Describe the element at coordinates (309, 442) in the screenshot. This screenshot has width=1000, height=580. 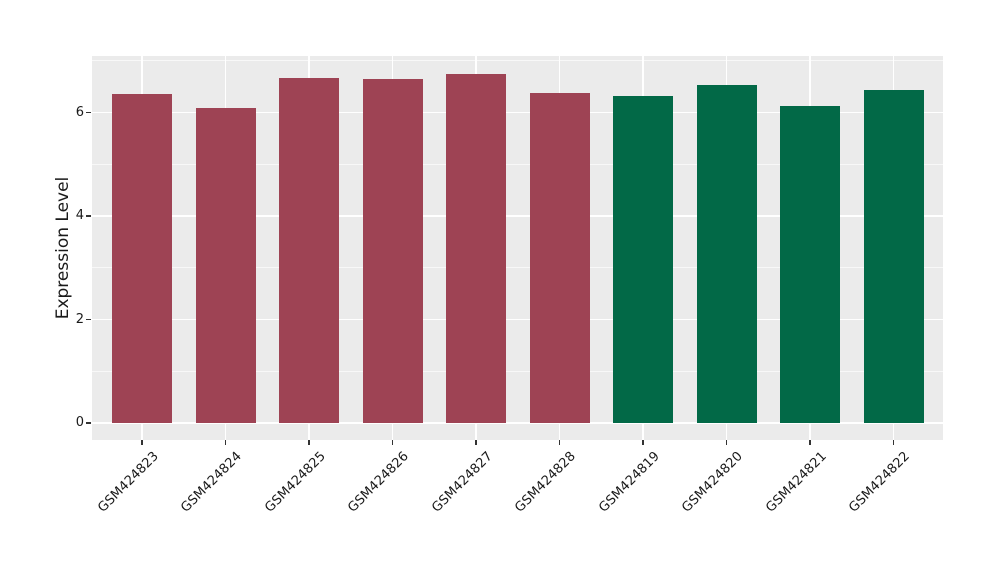
I see `x-tick-mark-GSM424825` at that location.